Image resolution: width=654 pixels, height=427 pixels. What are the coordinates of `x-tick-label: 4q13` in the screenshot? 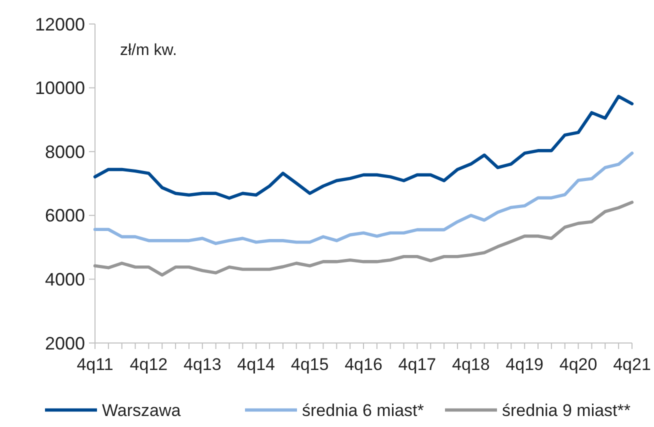 It's located at (202, 364).